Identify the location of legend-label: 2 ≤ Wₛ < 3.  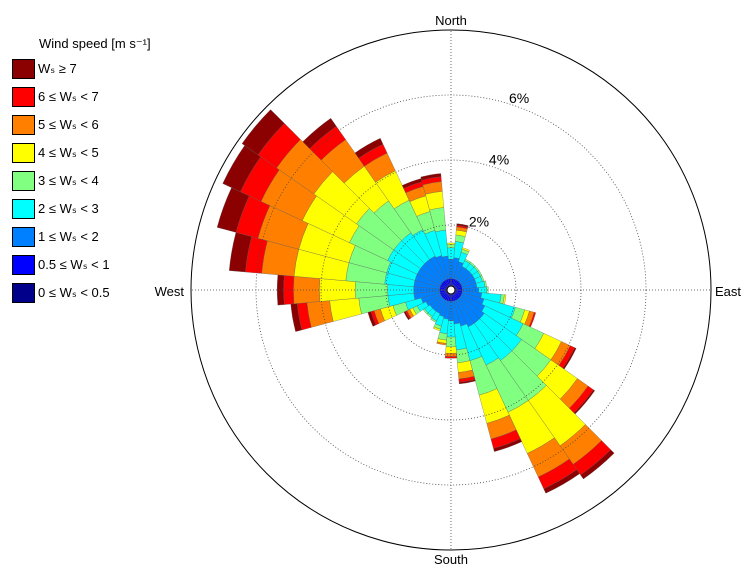
(68, 208).